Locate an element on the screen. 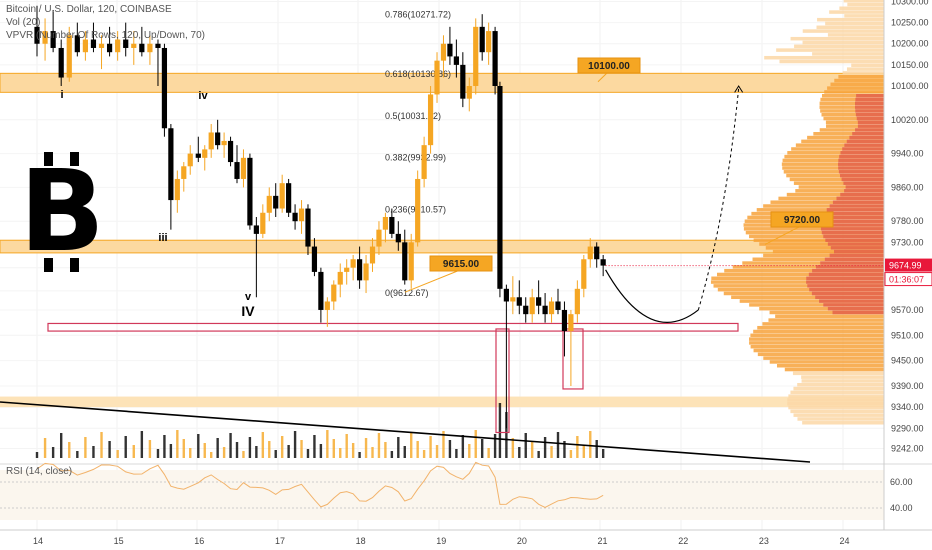  fib-level-label: 0.382(9932.99) is located at coordinates (415, 158).